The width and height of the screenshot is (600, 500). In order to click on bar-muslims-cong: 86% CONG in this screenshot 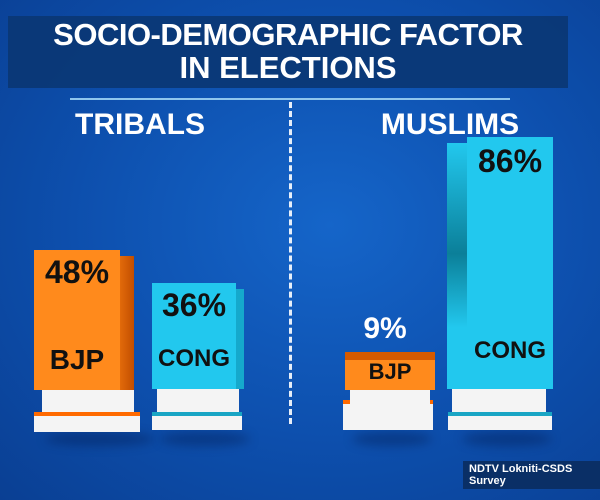, I will do `click(500, 263)`.